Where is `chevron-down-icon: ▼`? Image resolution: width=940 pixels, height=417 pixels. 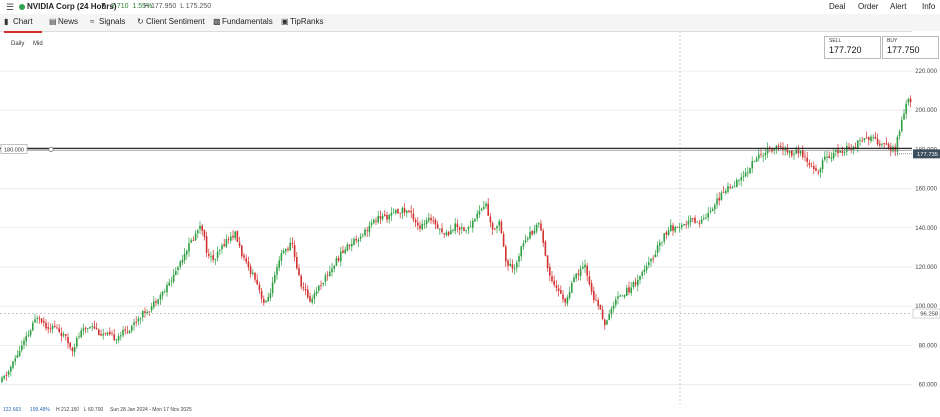
chevron-down-icon: ▼ is located at coordinates (103, 5).